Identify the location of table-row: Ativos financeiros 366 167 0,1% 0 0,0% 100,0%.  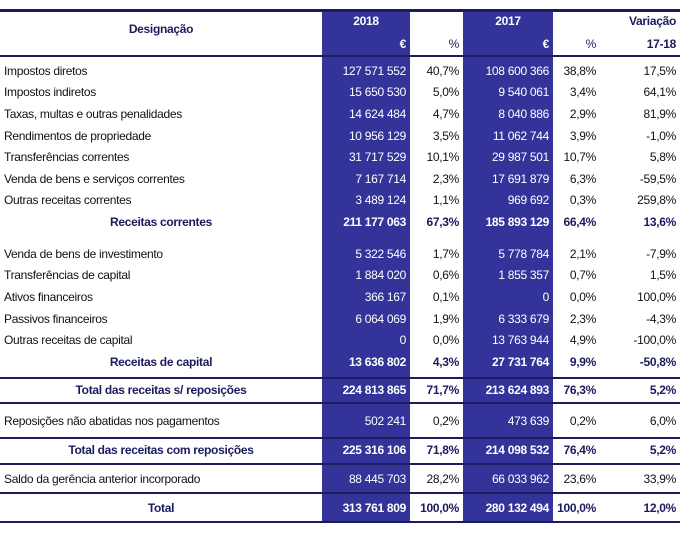
(340, 297).